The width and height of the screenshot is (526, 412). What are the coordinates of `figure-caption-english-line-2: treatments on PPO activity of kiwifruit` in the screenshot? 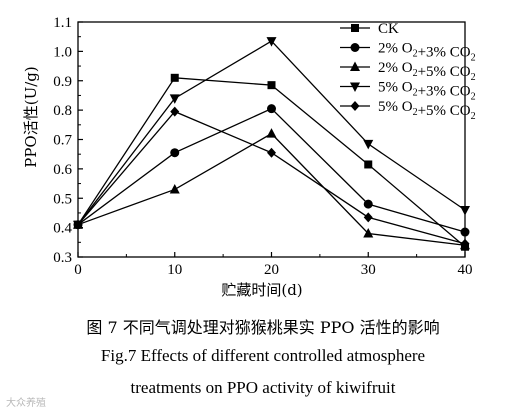 It's located at (263, 387).